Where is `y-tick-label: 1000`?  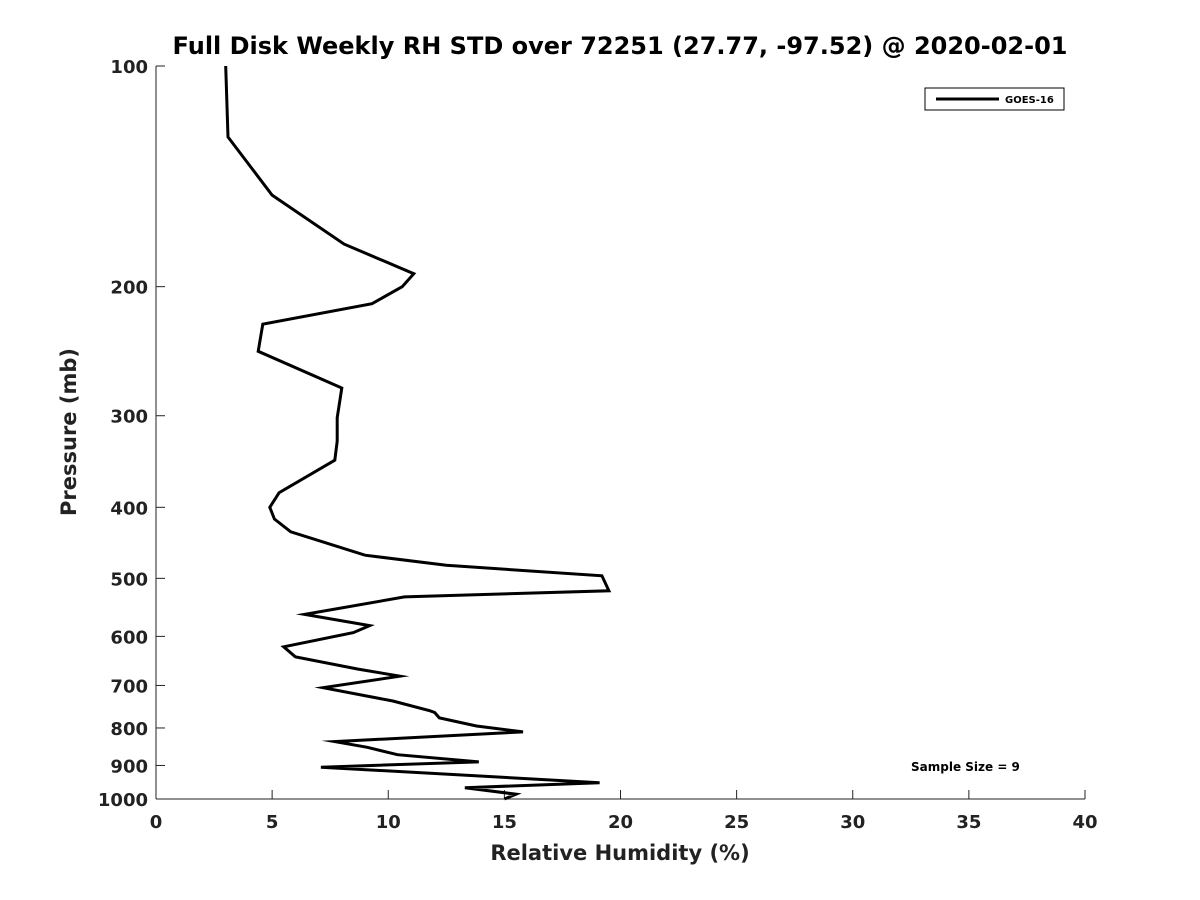 y-tick-label: 1000 is located at coordinates (123, 800).